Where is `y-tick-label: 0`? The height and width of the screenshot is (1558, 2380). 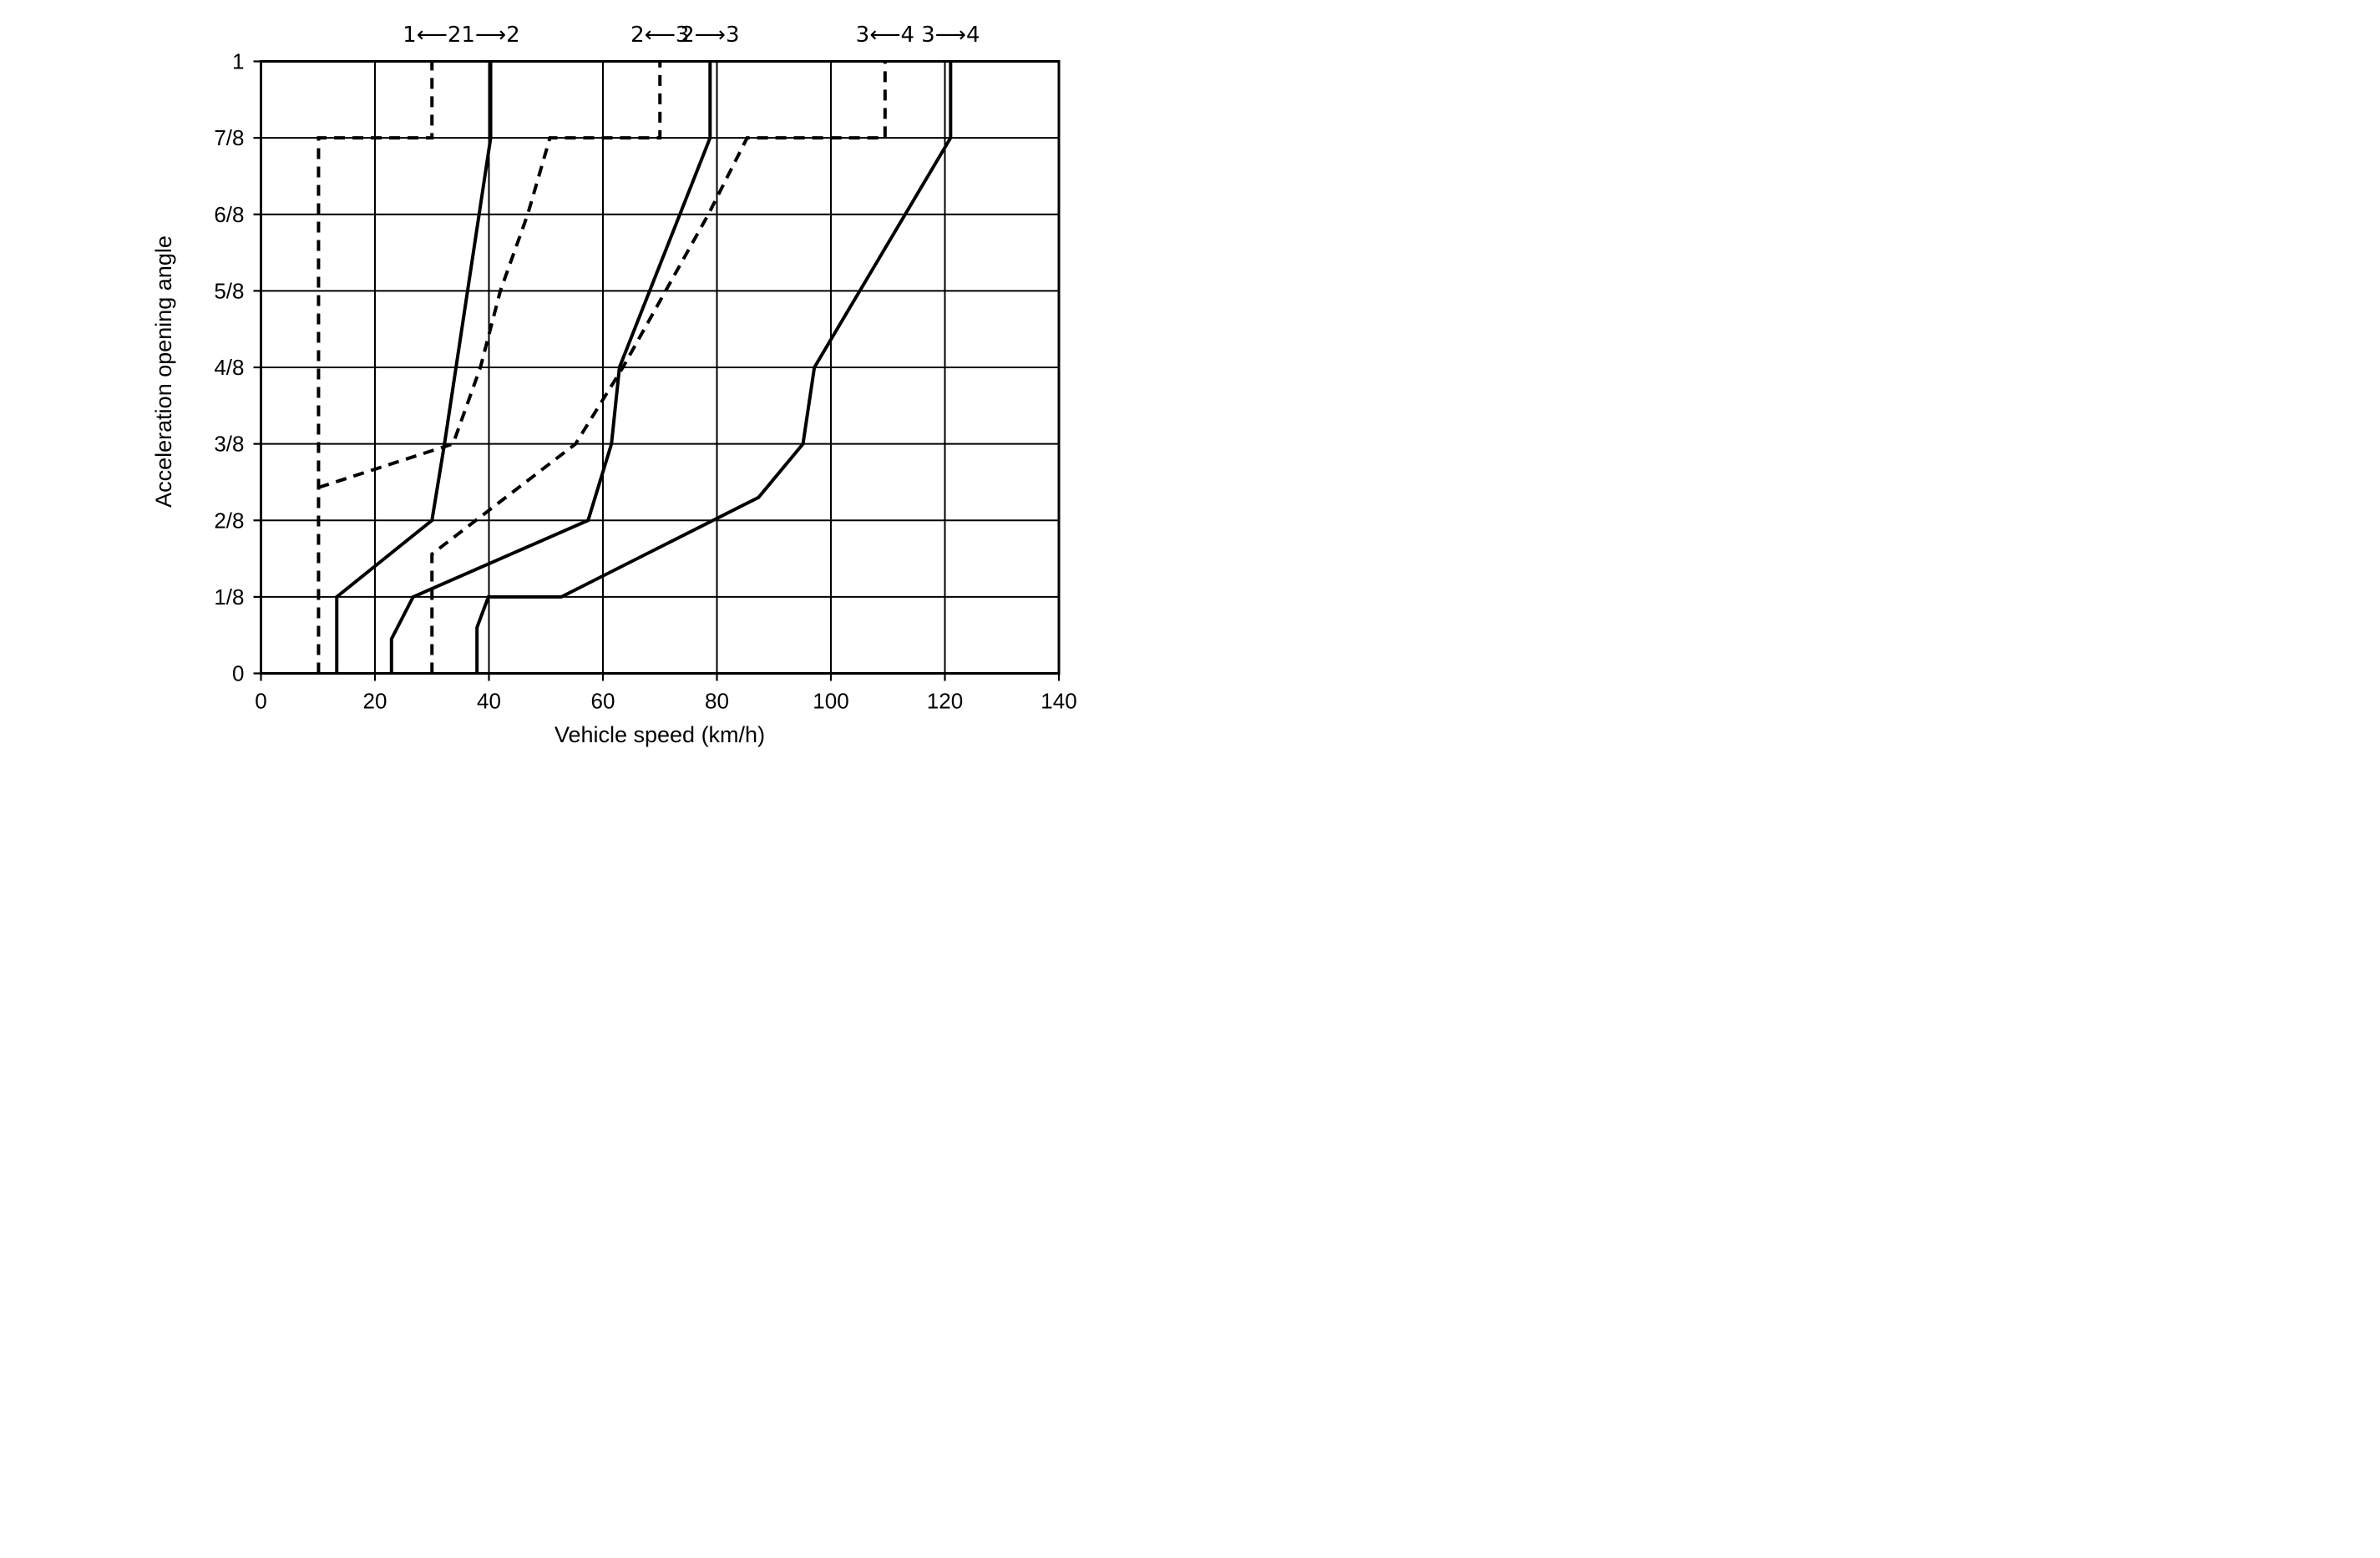 y-tick-label: 0 is located at coordinates (238, 674).